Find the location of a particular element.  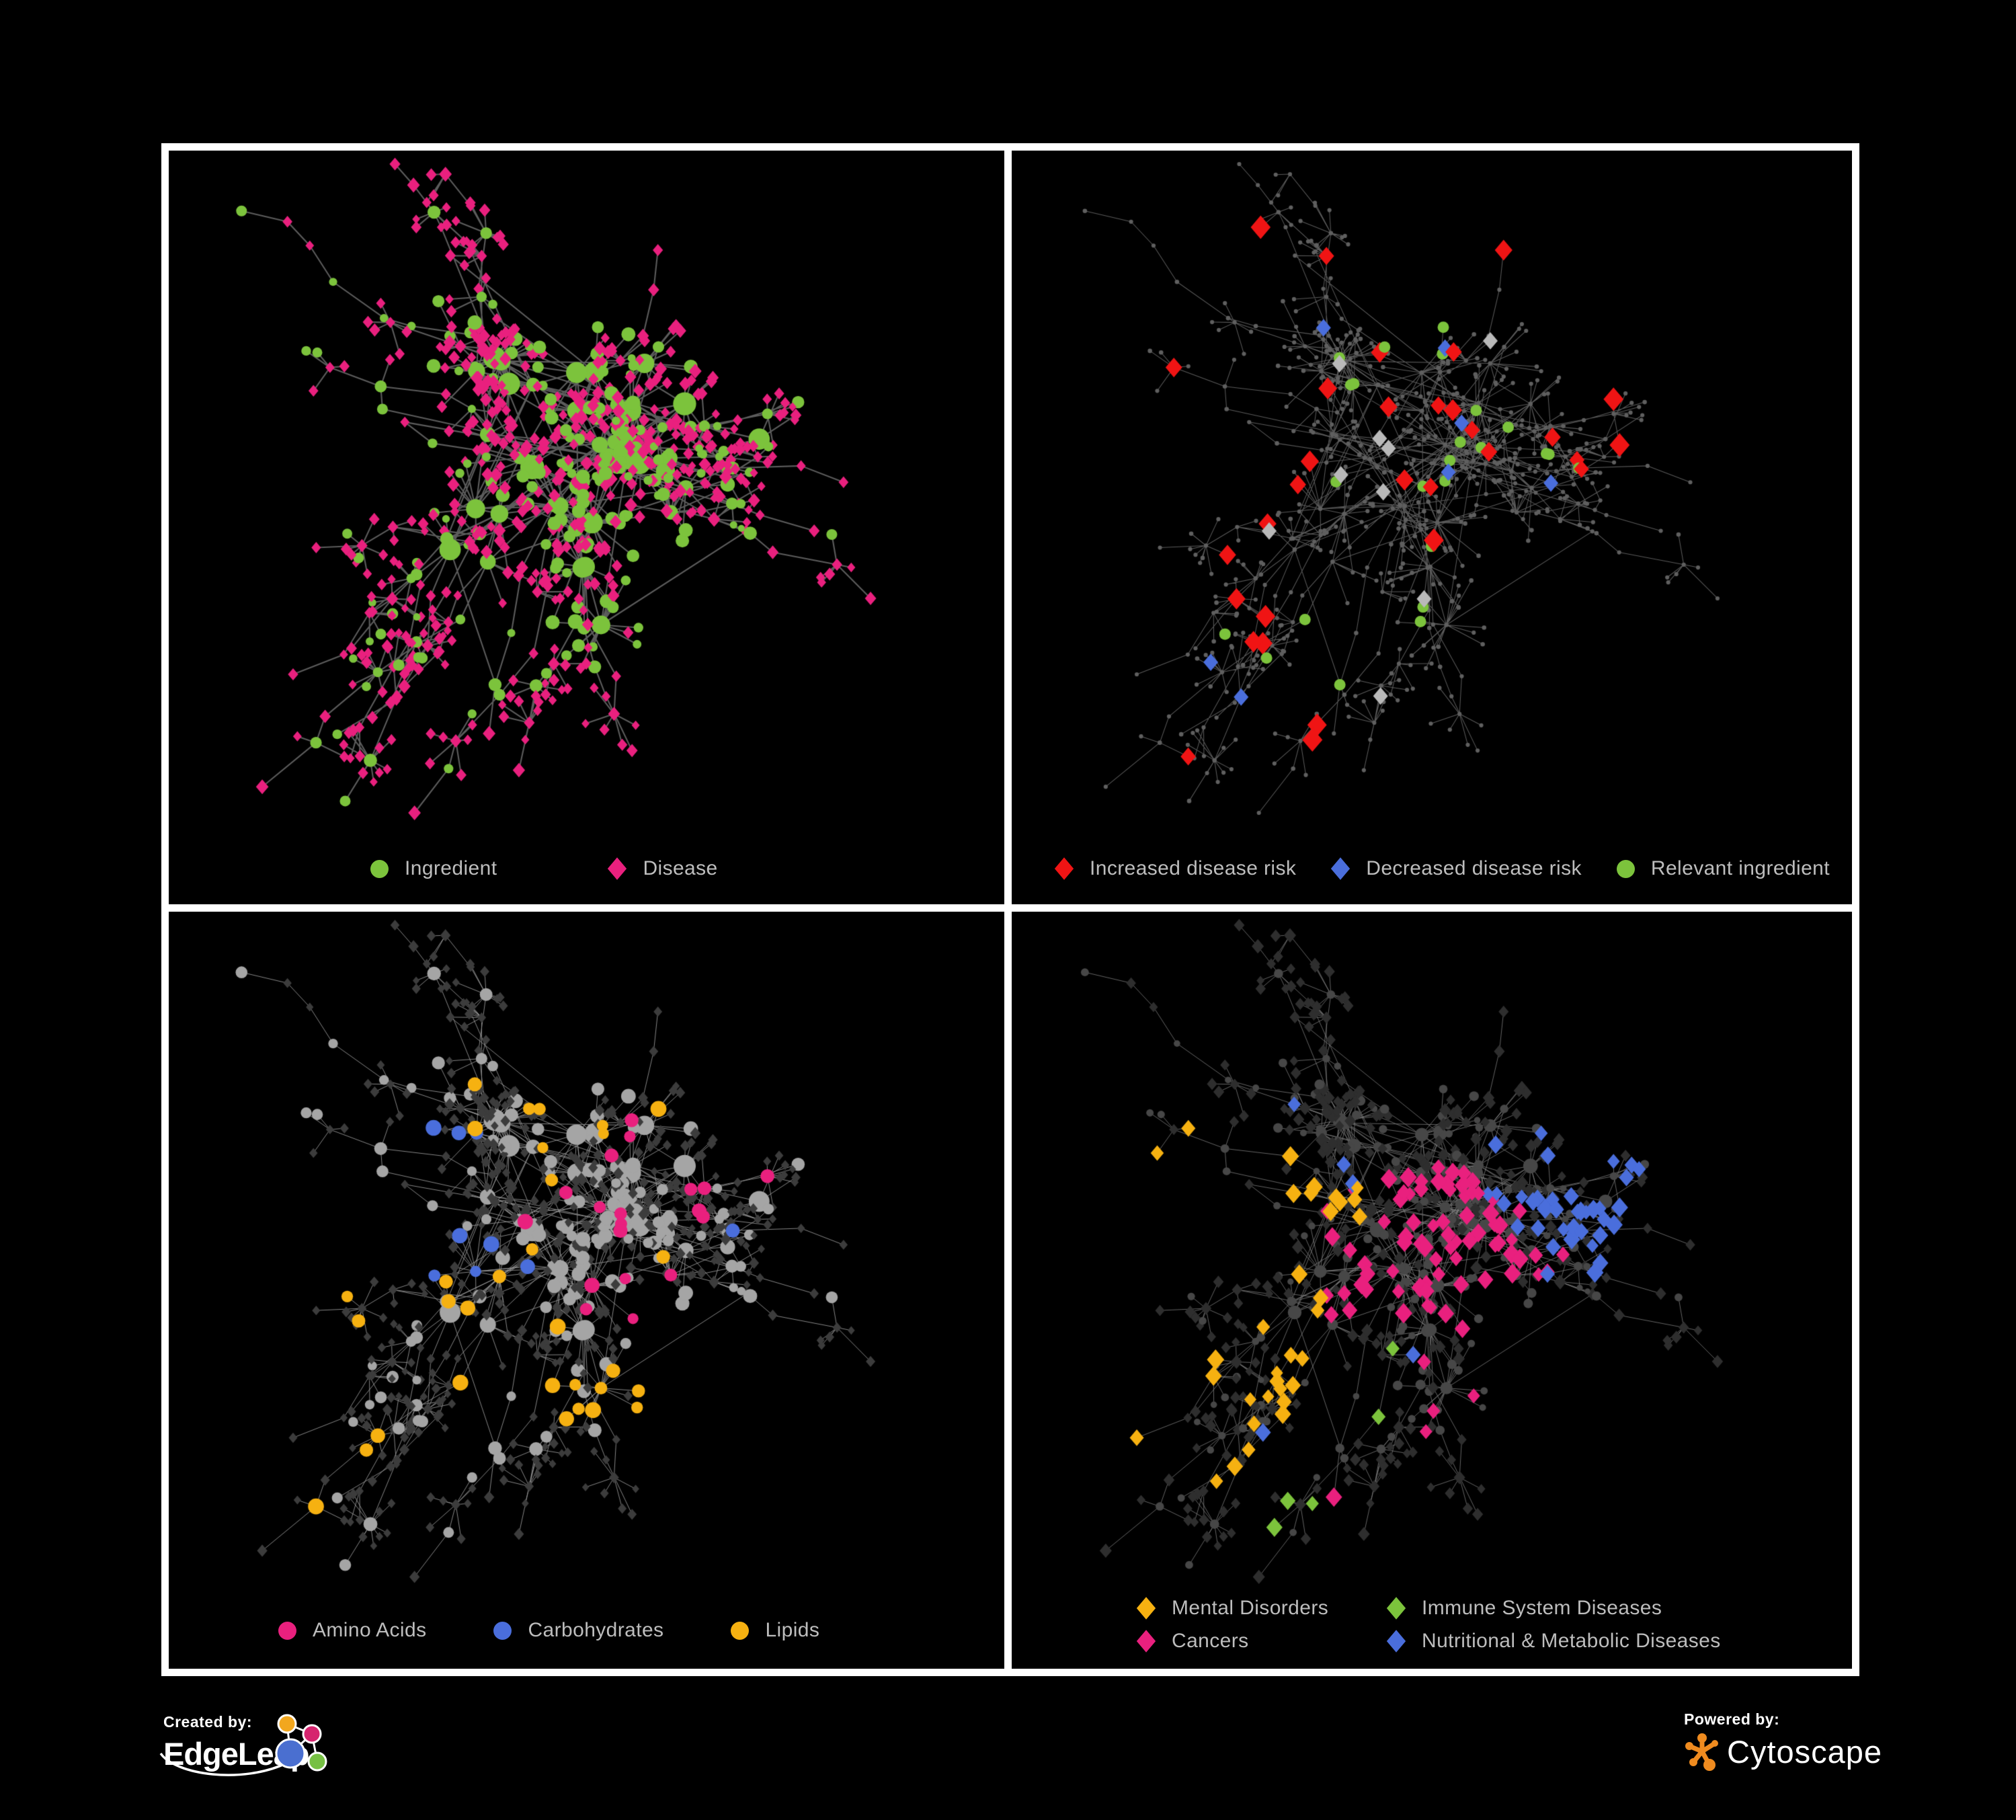

legend-label: Ingredient is located at coordinates (451, 868).